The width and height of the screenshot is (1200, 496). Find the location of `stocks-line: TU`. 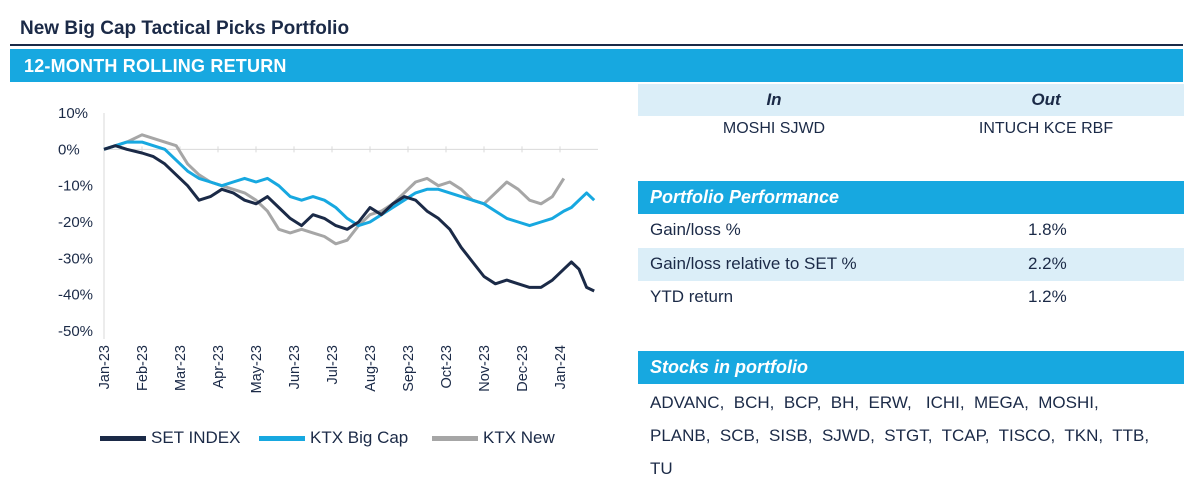

stocks-line: TU is located at coordinates (661, 468).